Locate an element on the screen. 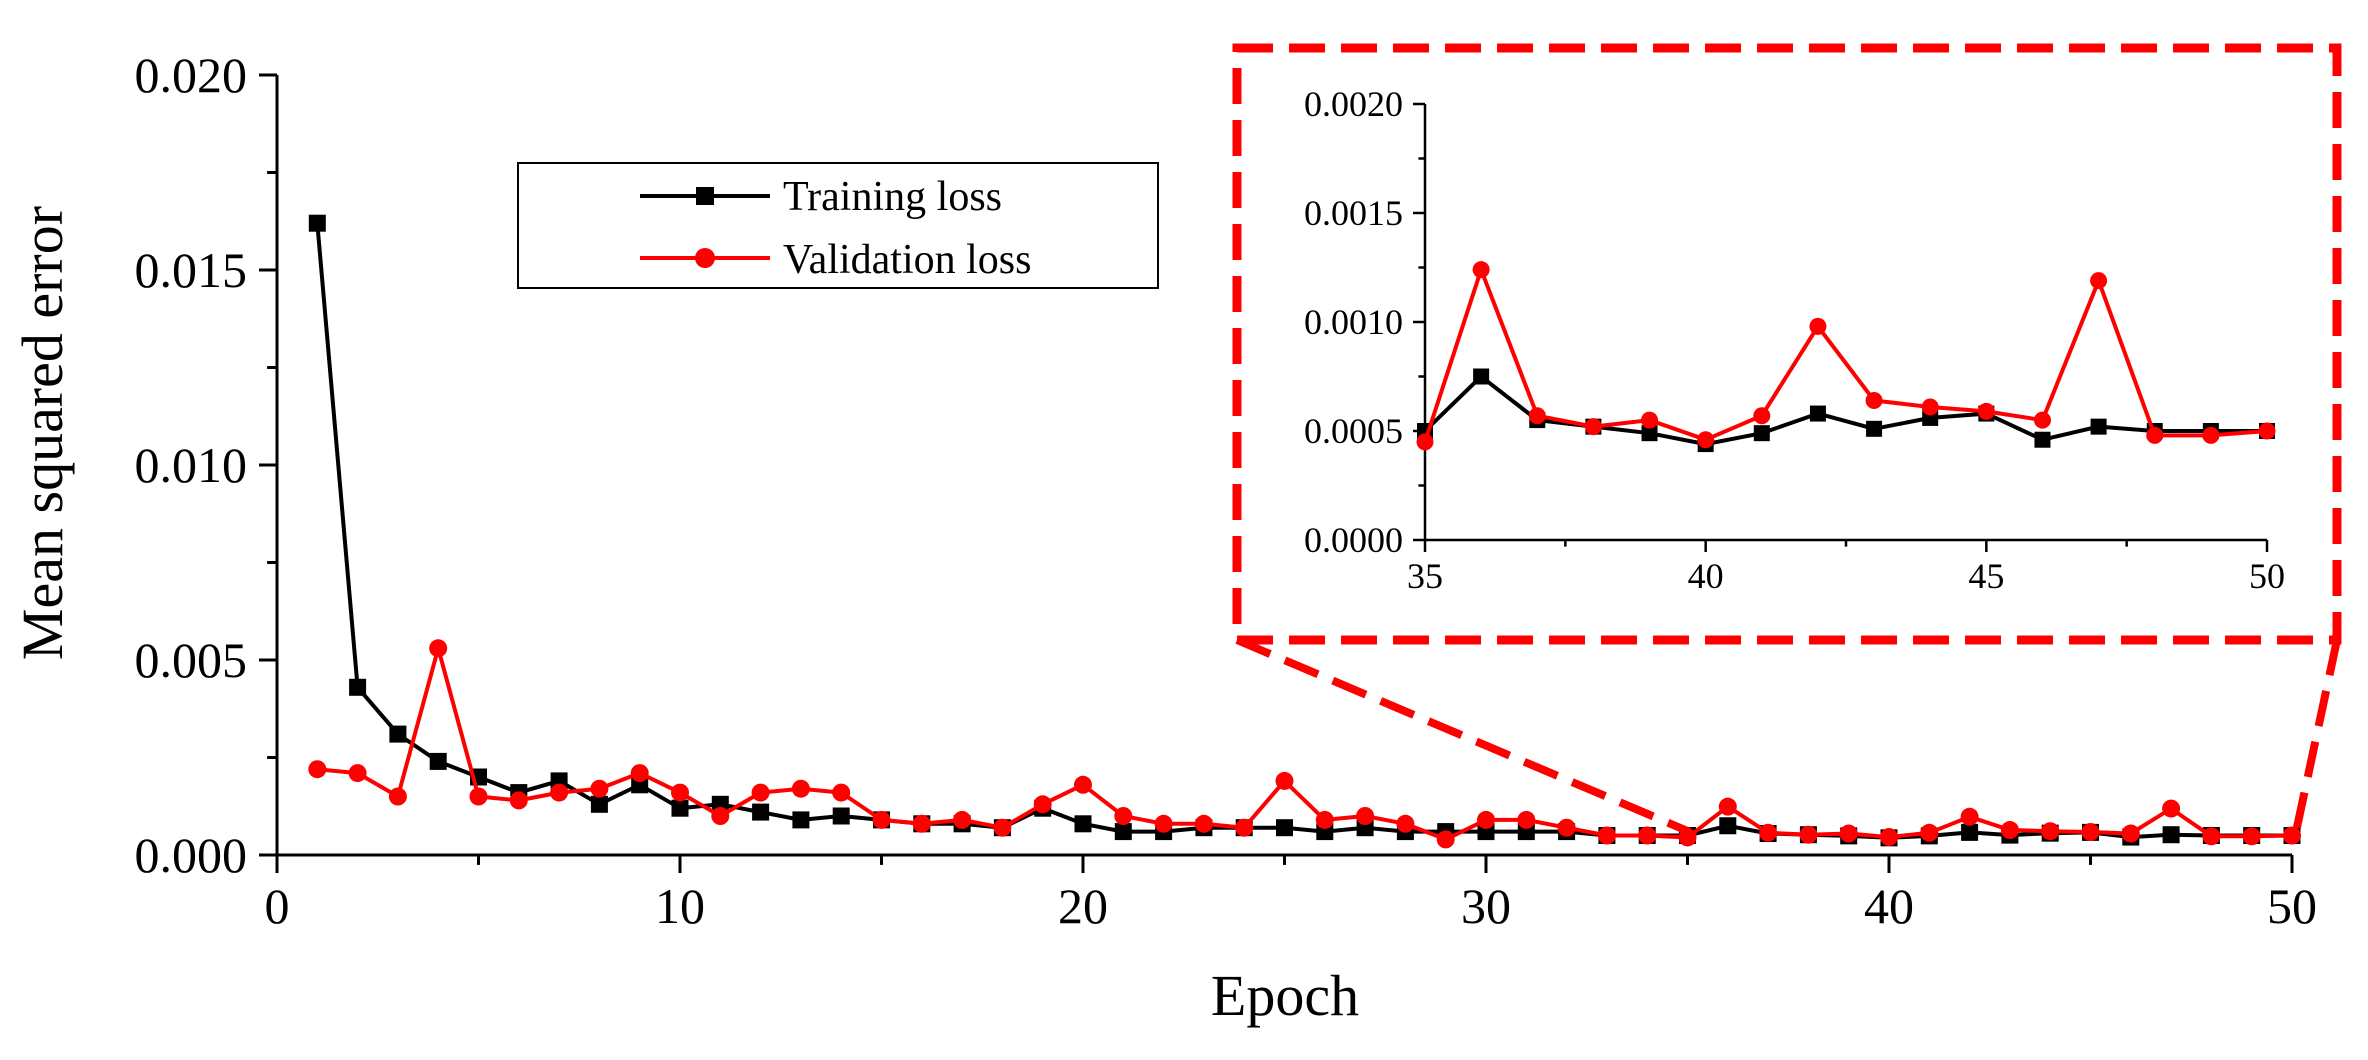 The image size is (2368, 1060). y-axis-label: Mean squared error is located at coordinates (42, 433).